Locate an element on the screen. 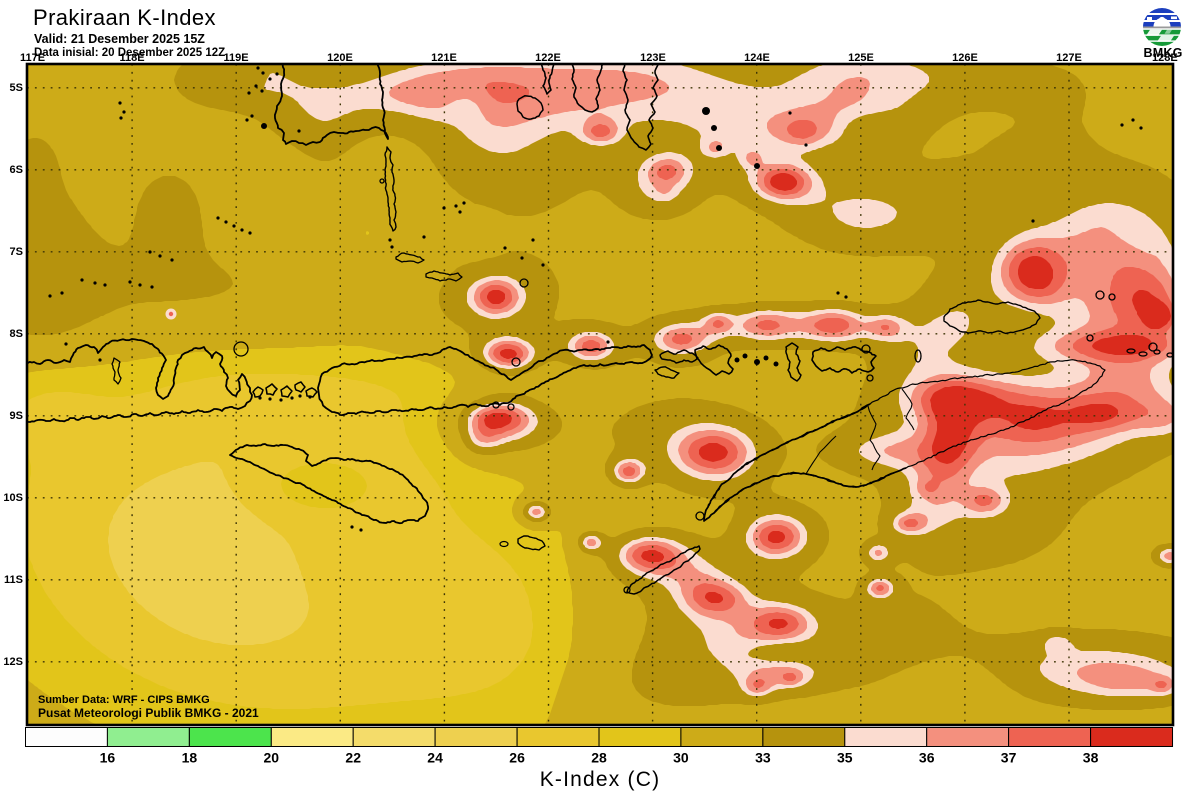 The width and height of the screenshot is (1200, 800). svg-text: 36 is located at coordinates (927, 758).